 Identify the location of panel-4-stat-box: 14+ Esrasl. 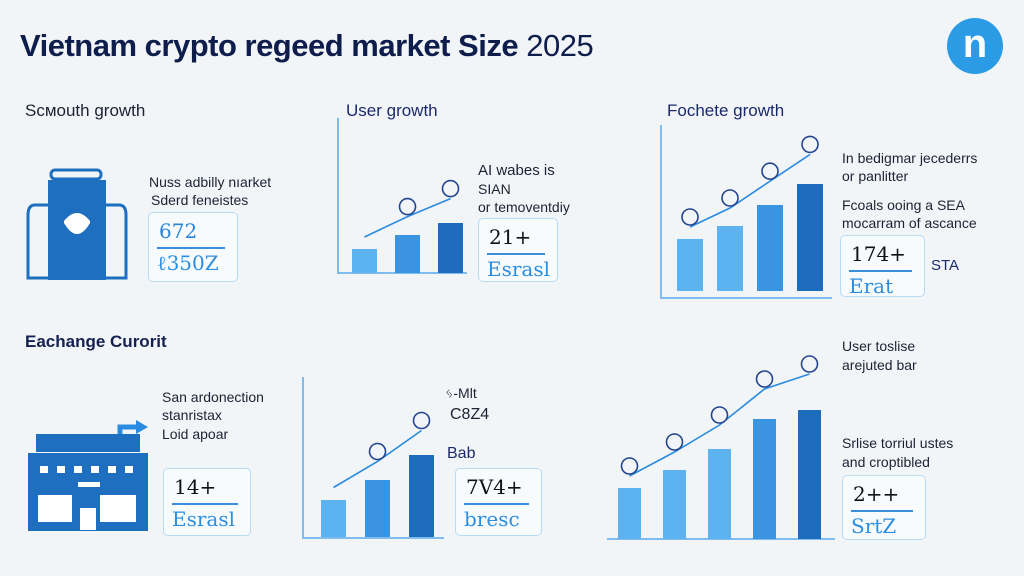
(207, 502).